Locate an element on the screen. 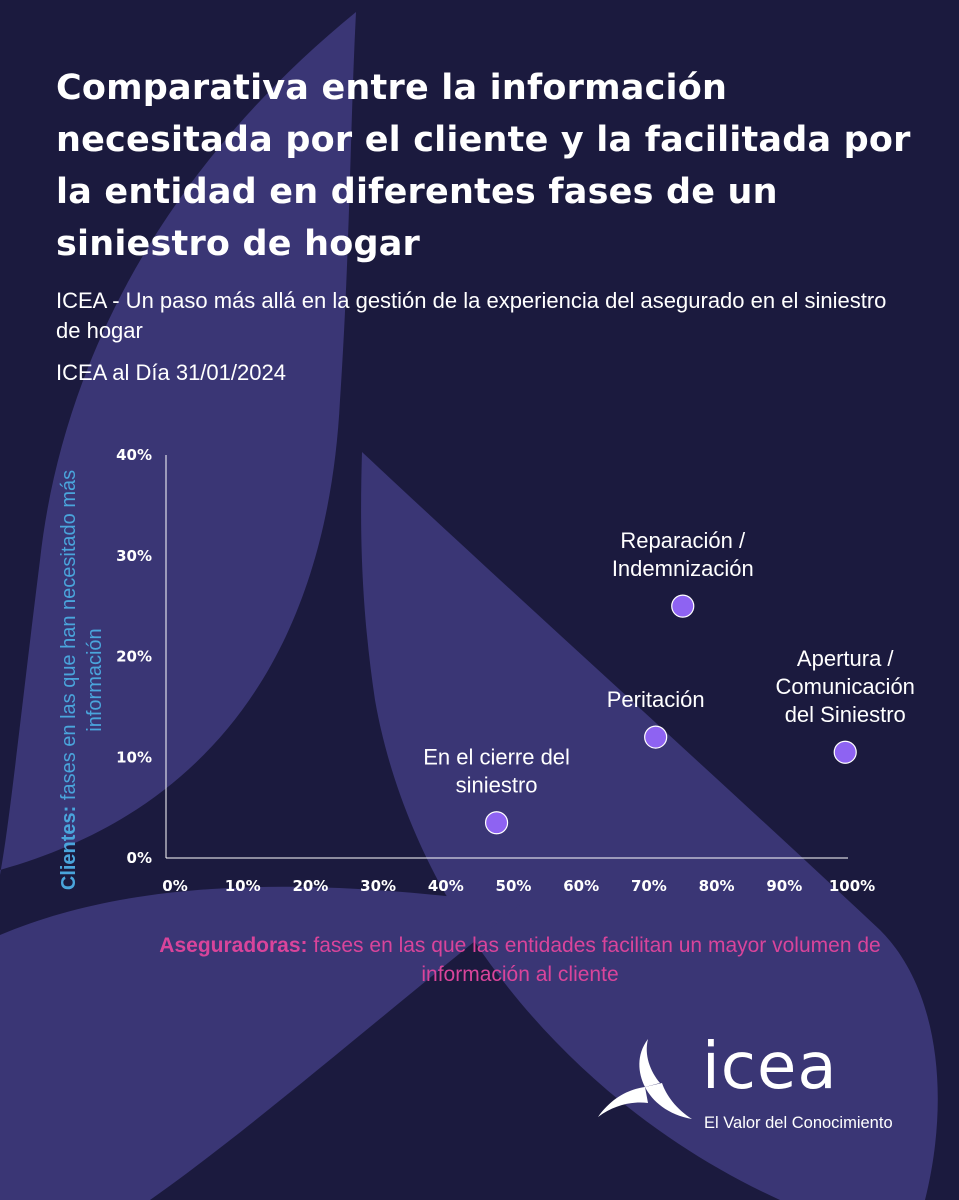 This screenshot has width=959, height=1200. point-label: siniestro is located at coordinates (497, 785).